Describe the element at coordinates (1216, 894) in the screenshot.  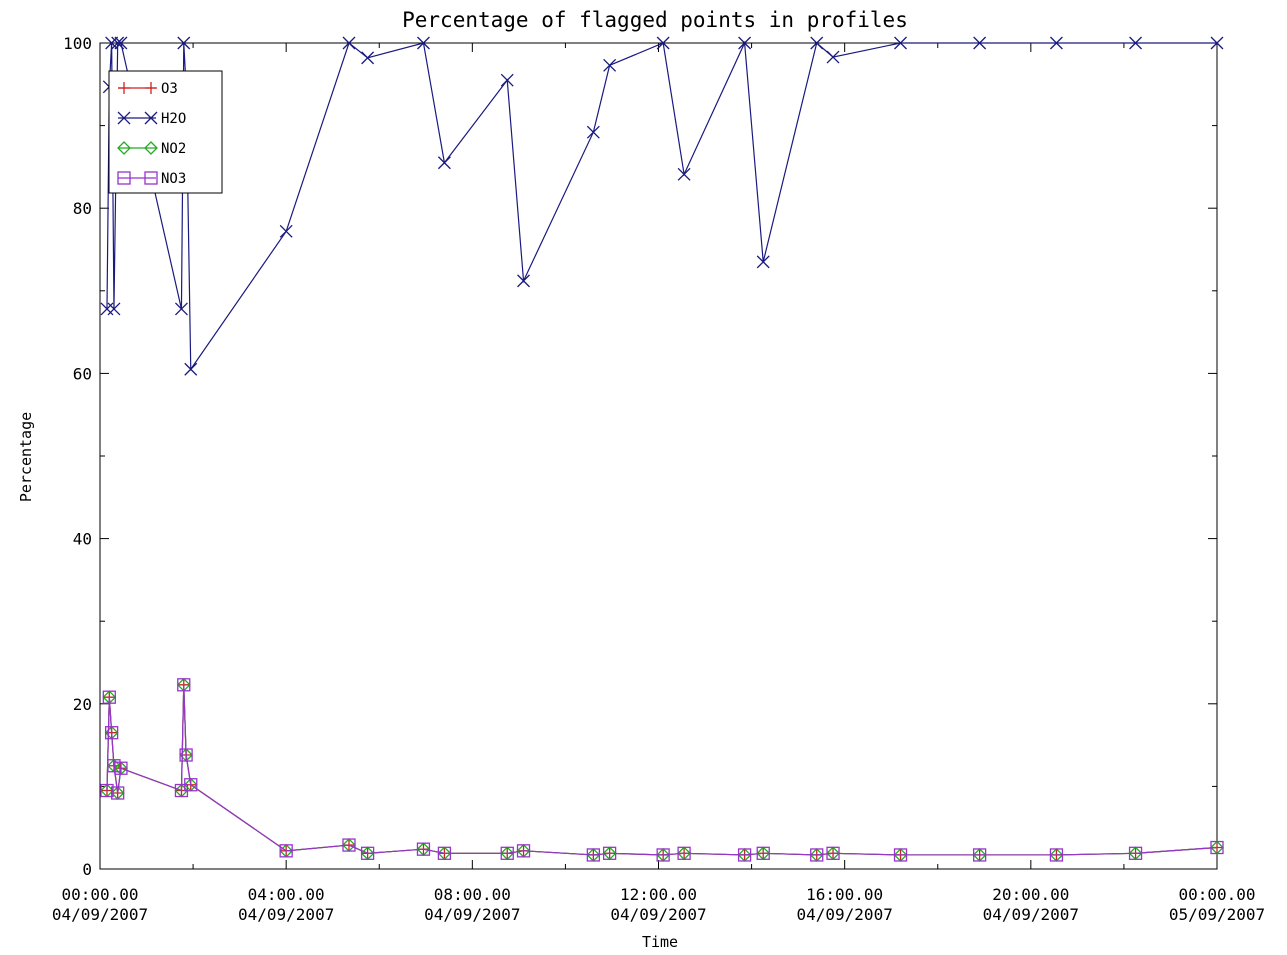
I see `x-tick-time-label: 00:00.00` at that location.